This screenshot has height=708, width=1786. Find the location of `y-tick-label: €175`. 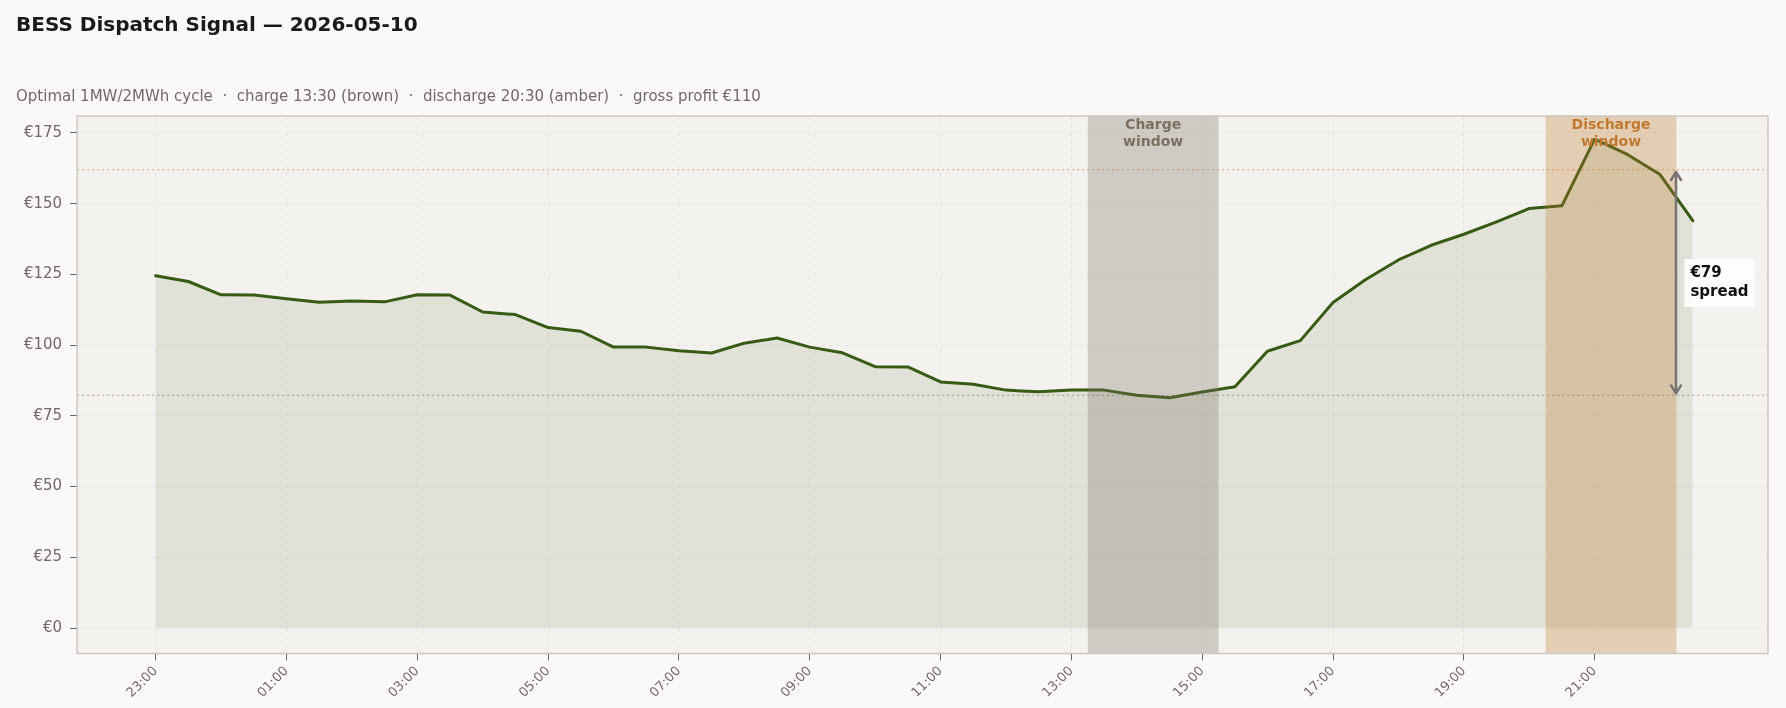

y-tick-label: €175 is located at coordinates (43, 131).